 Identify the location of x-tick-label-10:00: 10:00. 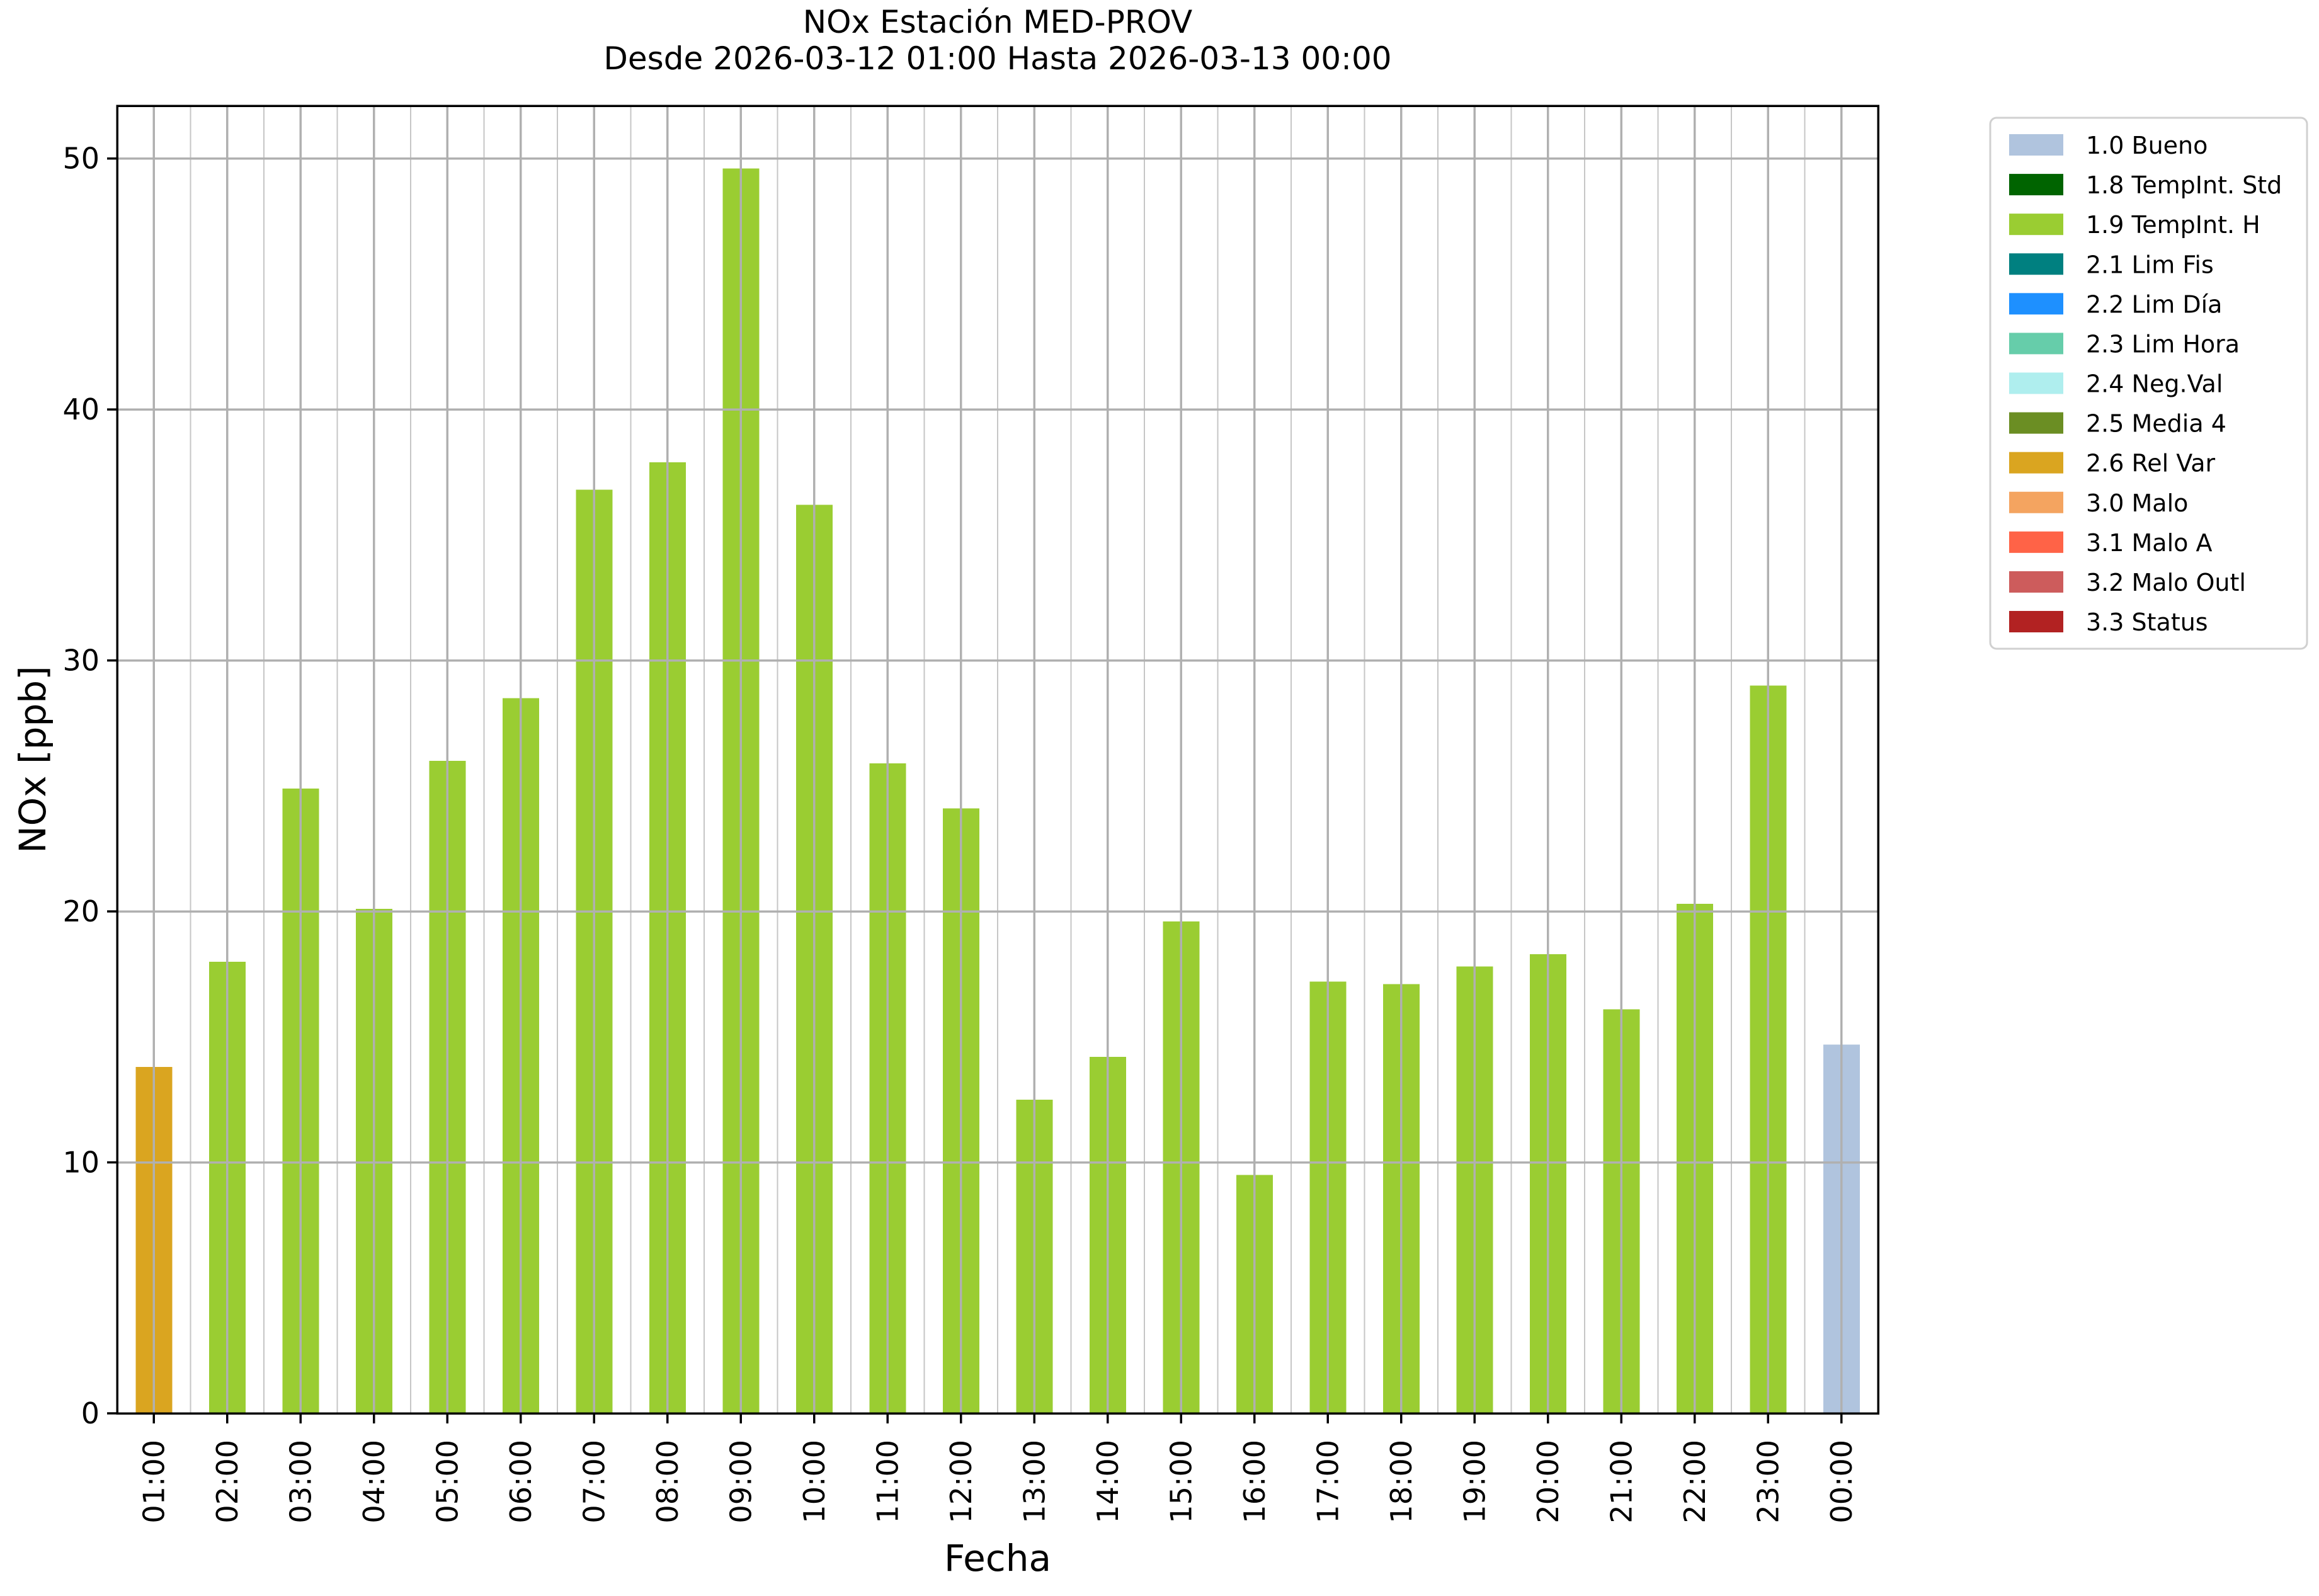
(814, 1482).